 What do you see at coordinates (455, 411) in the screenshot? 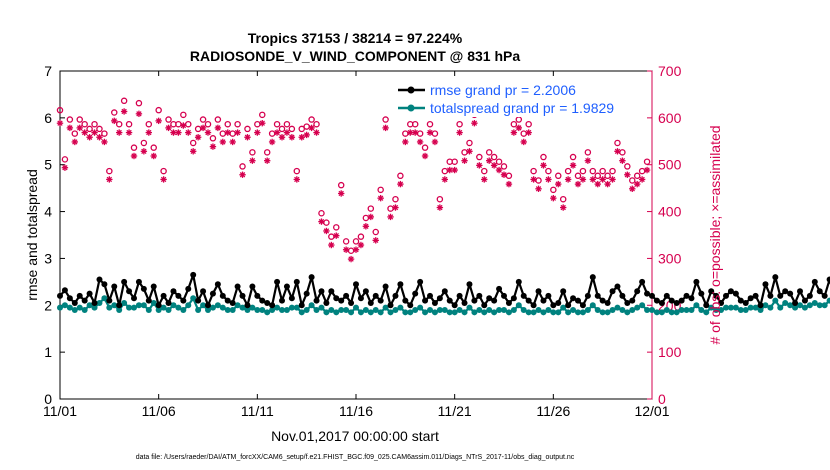
I see `x-tick-label: 11/21` at bounding box center [455, 411].